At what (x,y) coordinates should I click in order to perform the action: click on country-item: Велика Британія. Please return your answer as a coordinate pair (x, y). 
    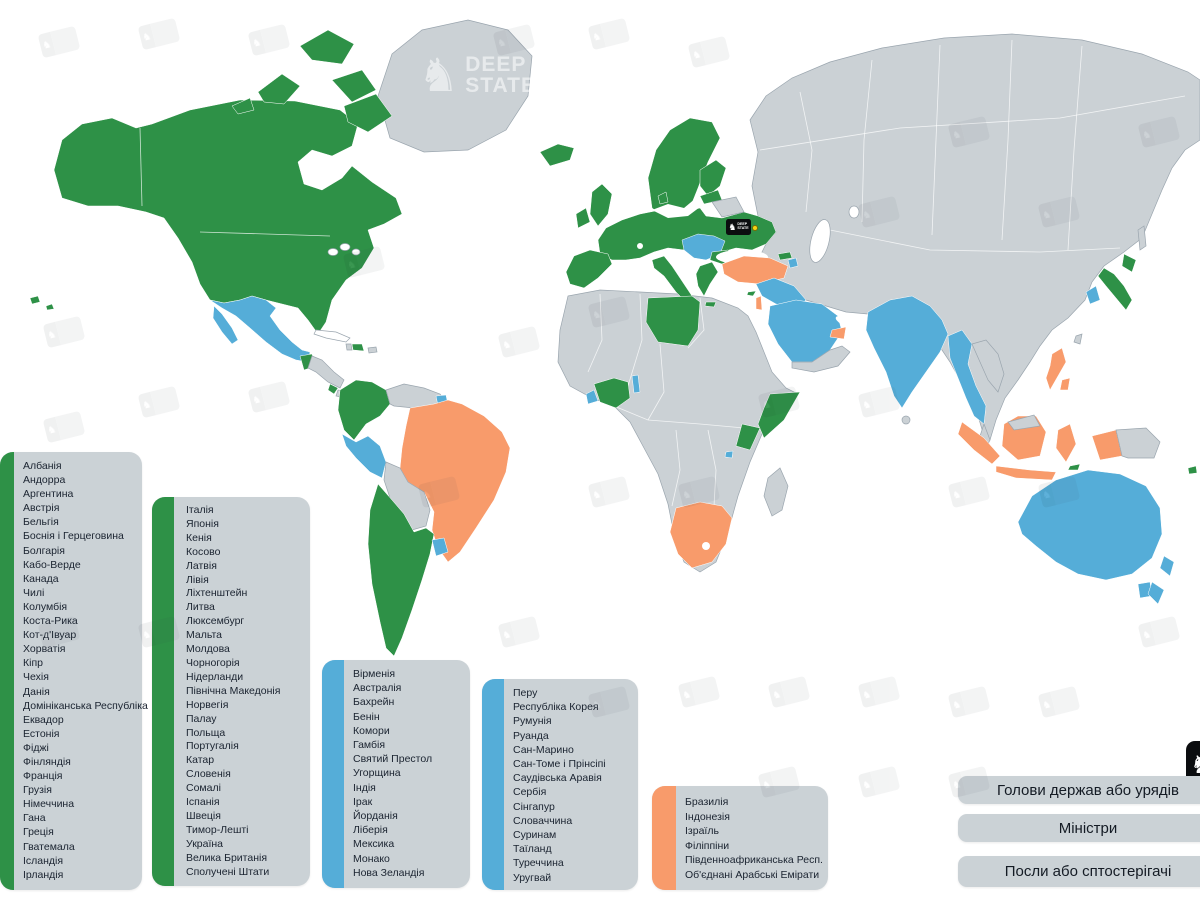
    Looking at the image, I should click on (227, 857).